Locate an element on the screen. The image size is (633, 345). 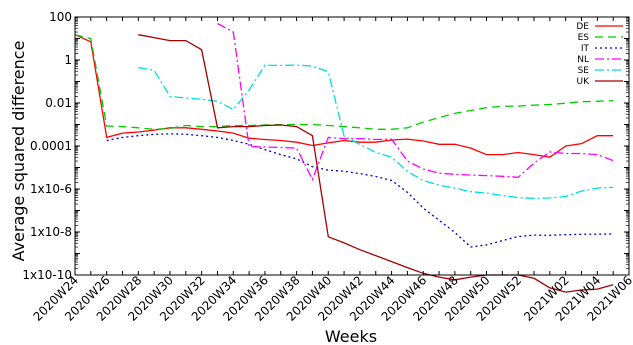
y-tick-label: 1x10-6 is located at coordinates (51, 189).